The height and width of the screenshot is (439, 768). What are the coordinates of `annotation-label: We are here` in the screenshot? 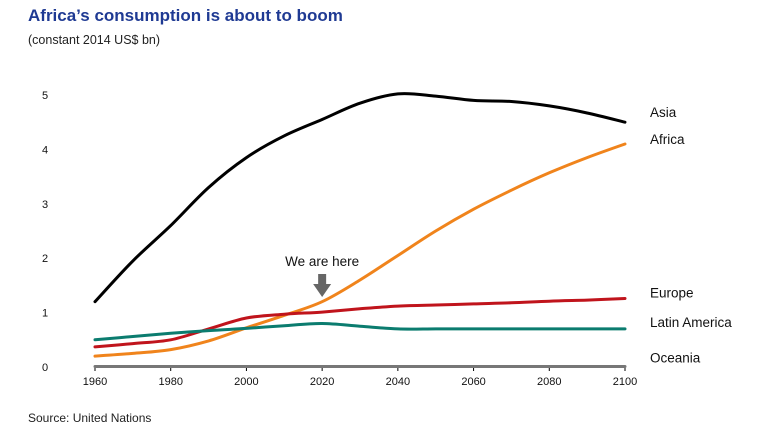 It's located at (322, 261).